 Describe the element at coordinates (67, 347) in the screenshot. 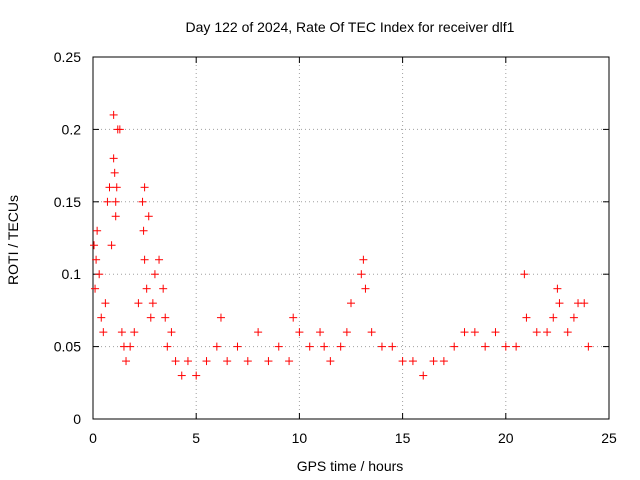

I see `y-tick-label: 0.05` at that location.